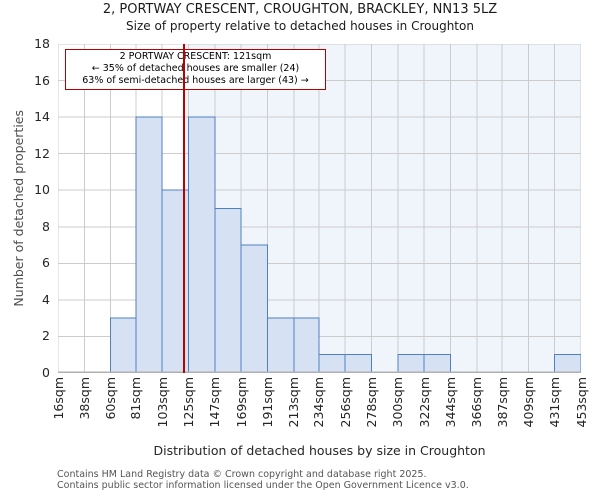  Describe the element at coordinates (162, 402) in the screenshot. I see `x-tick-label: 103sqm` at that location.